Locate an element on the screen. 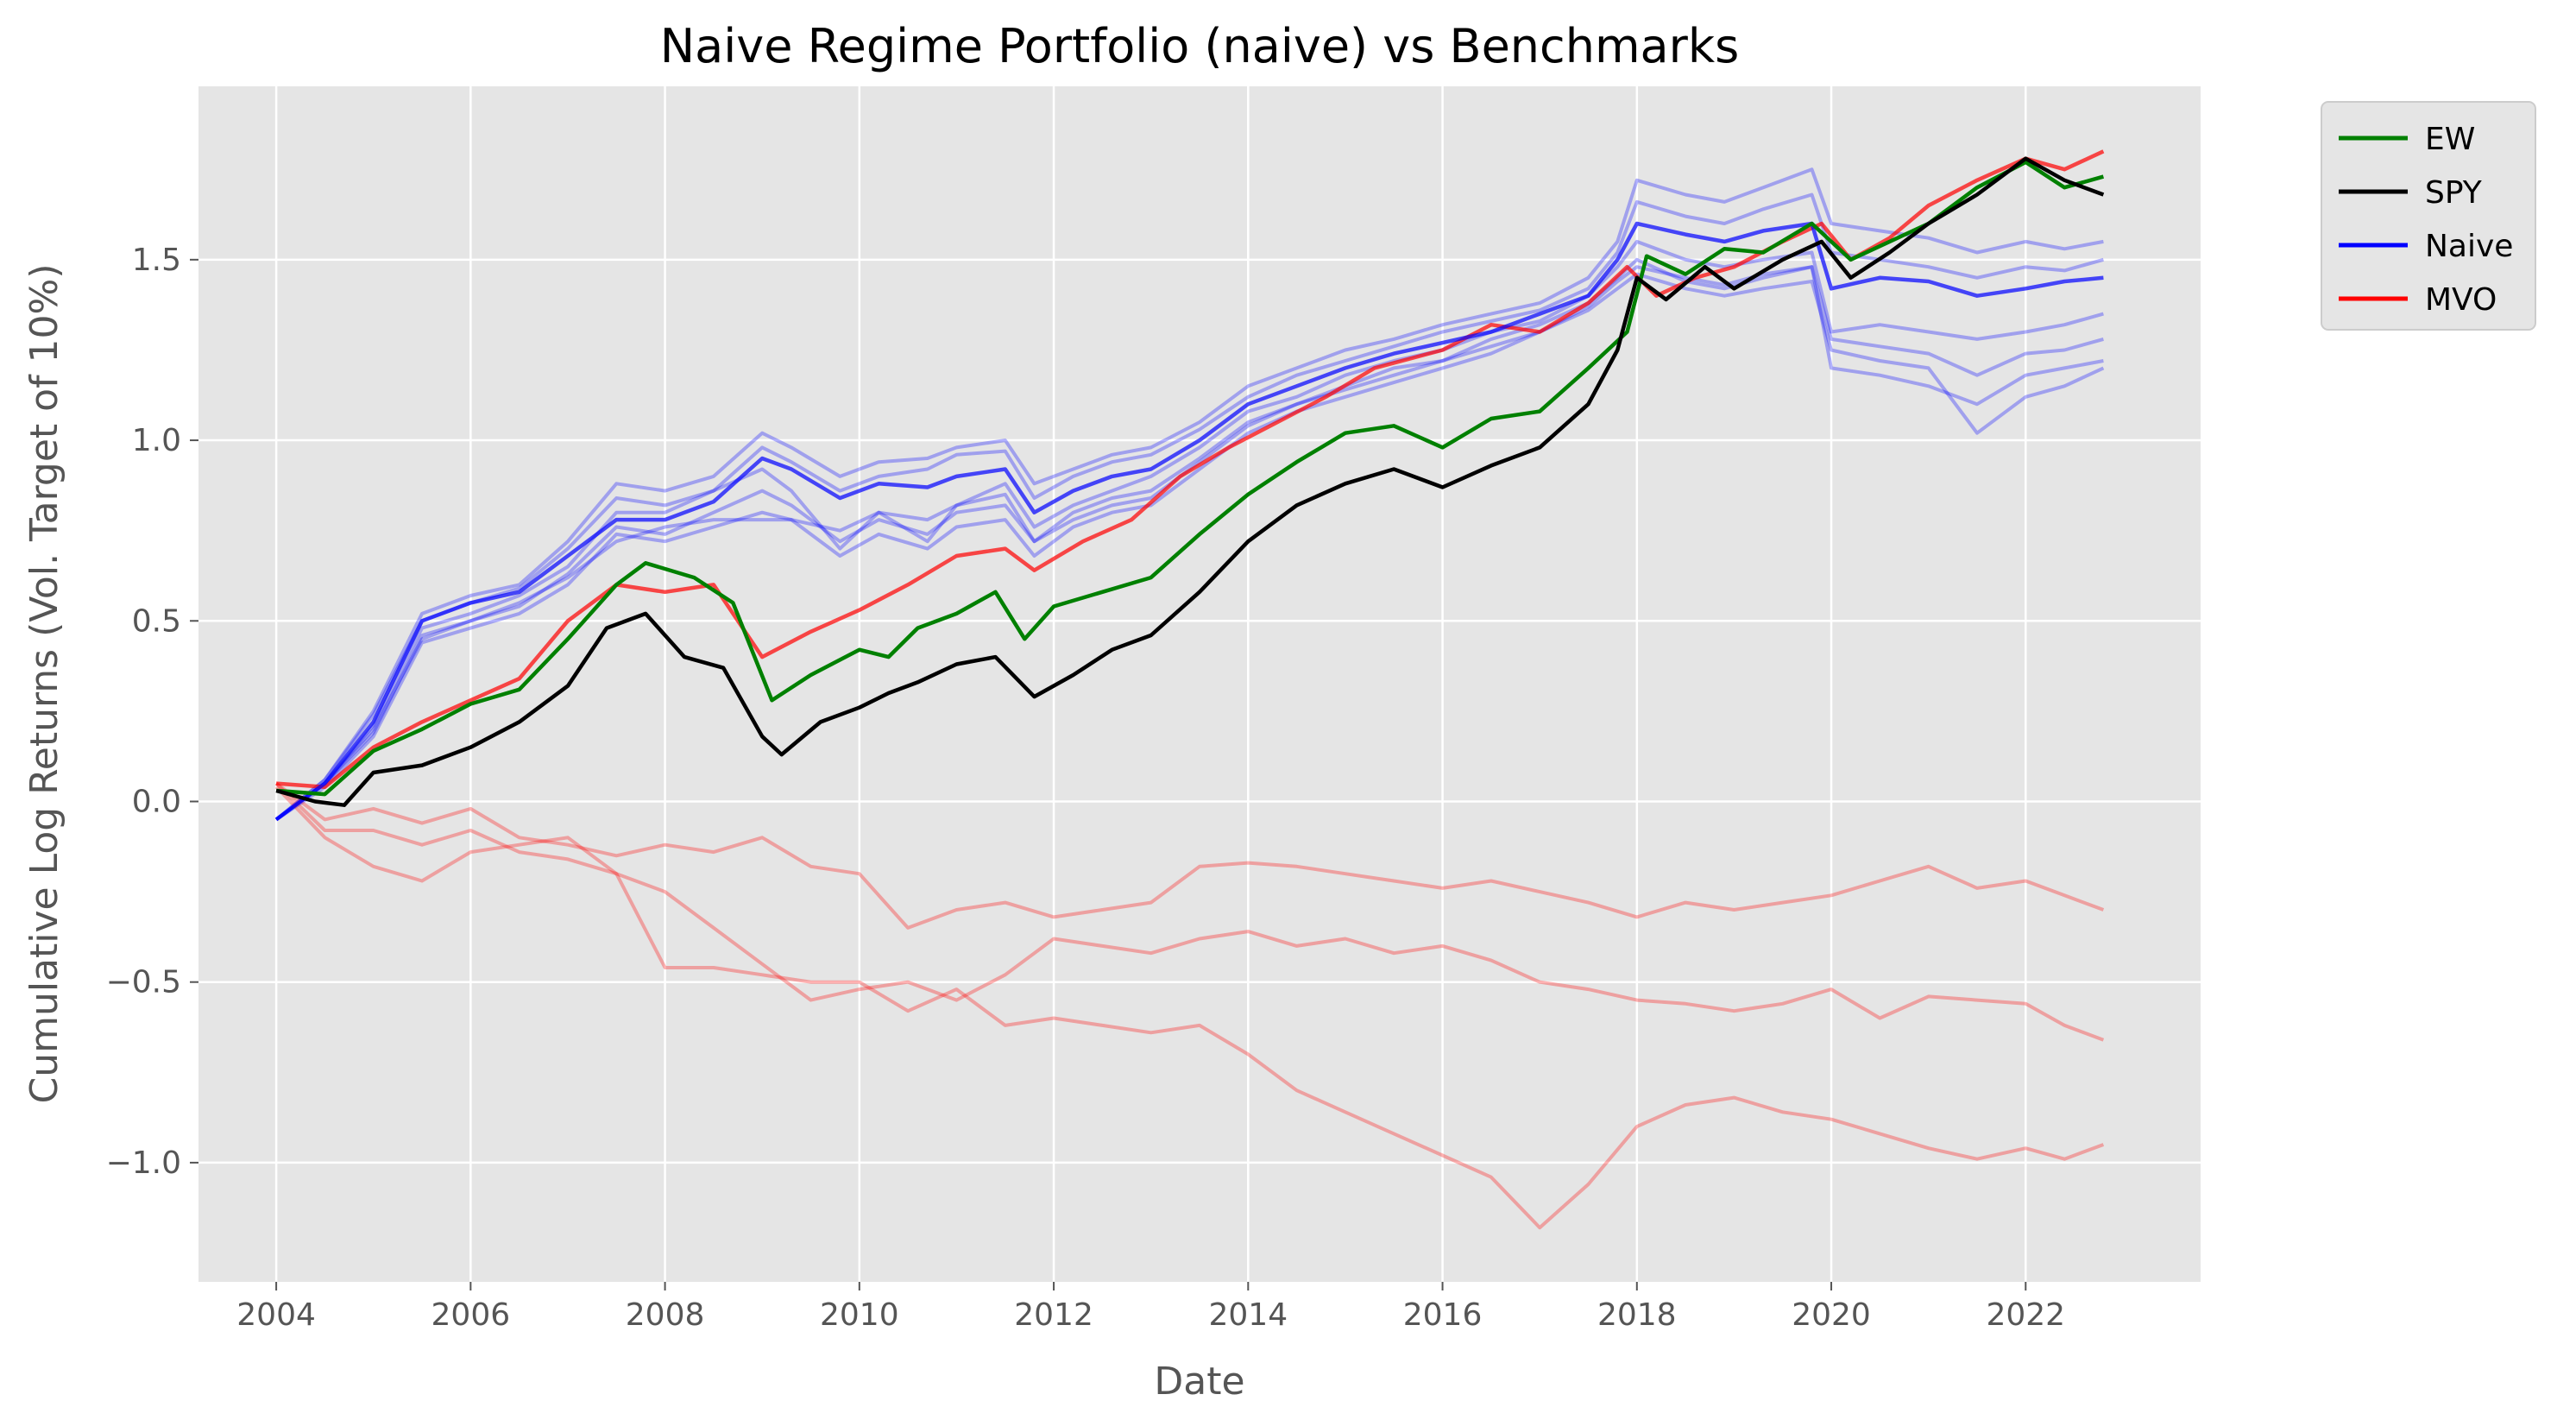 The image size is (2576, 1426). x-tick-label: 2012 is located at coordinates (1053, 1315).